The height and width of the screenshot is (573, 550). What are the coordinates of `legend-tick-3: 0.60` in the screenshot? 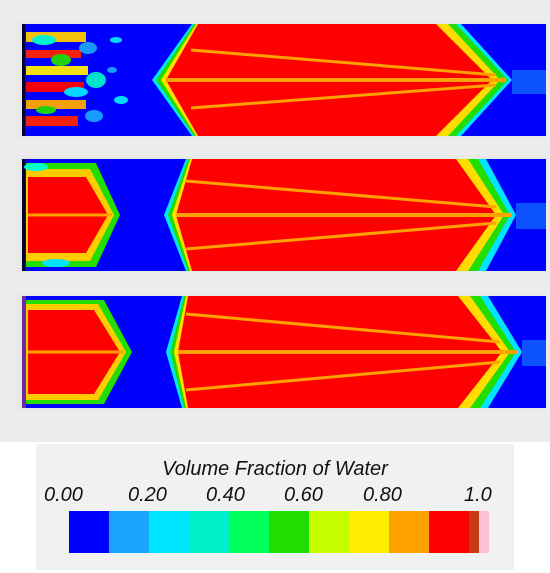 It's located at (303, 495).